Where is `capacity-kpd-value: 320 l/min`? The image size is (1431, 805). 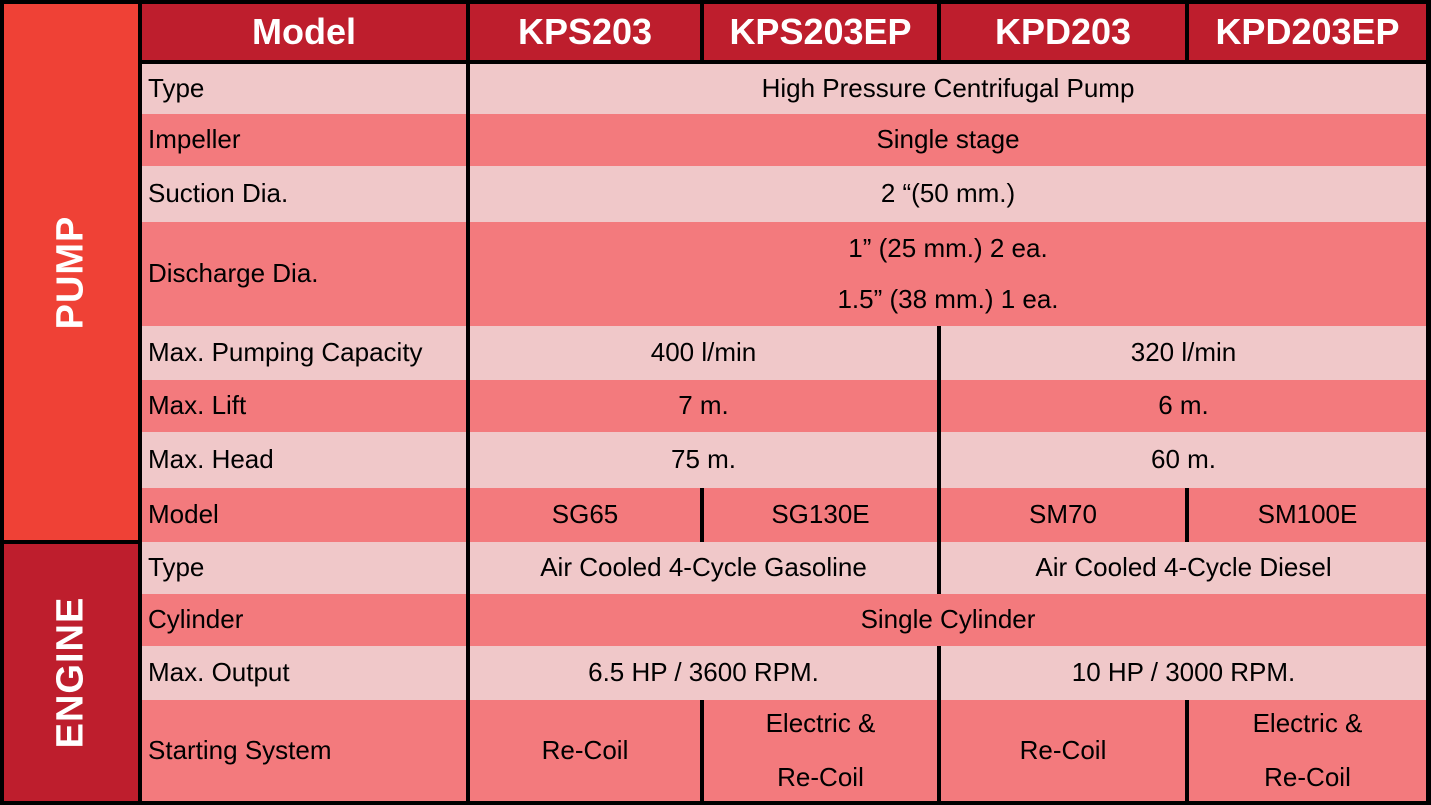 capacity-kpd-value: 320 l/min is located at coordinates (1183, 353).